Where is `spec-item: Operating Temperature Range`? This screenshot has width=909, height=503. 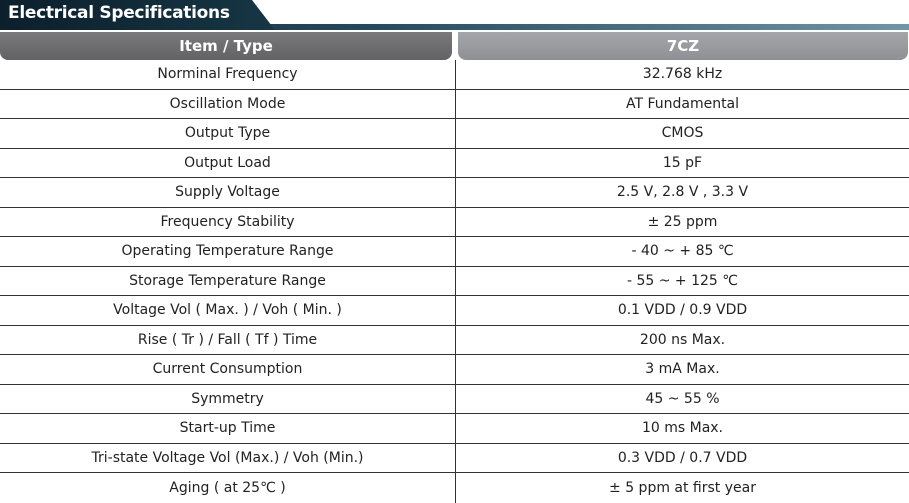
spec-item: Operating Temperature Range is located at coordinates (228, 251).